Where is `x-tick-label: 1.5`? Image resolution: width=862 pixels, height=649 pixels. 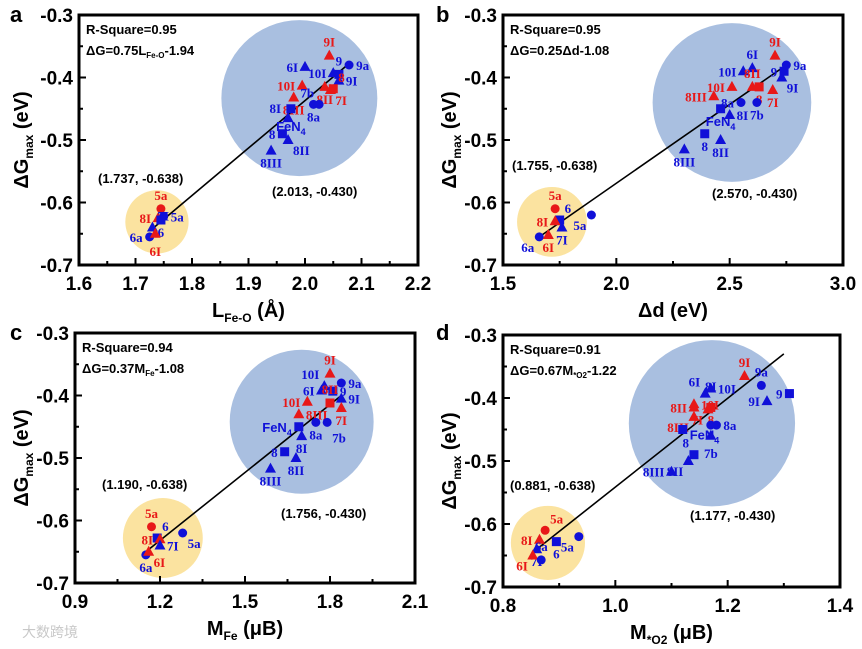 x-tick-label: 1.5 is located at coordinates (503, 284).